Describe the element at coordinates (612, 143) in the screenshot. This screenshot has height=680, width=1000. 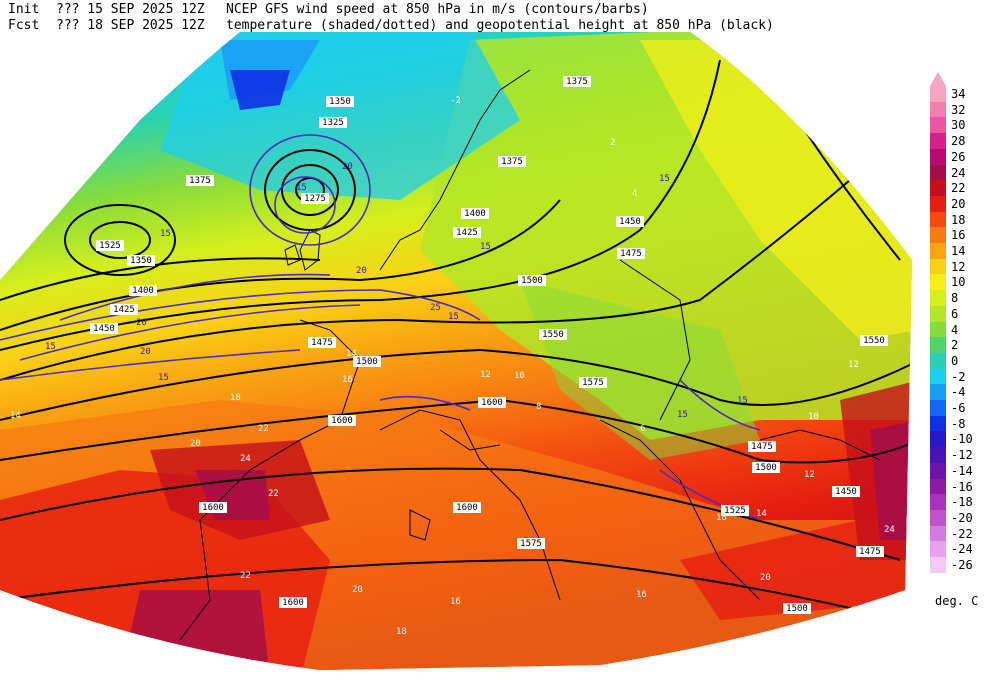
I see `temp-label: 2` at that location.